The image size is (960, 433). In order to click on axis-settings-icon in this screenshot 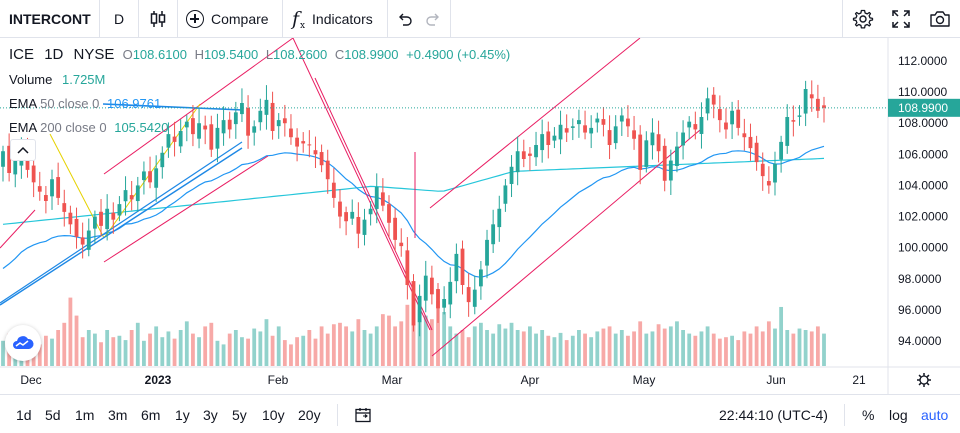, I will do `click(924, 380)`.